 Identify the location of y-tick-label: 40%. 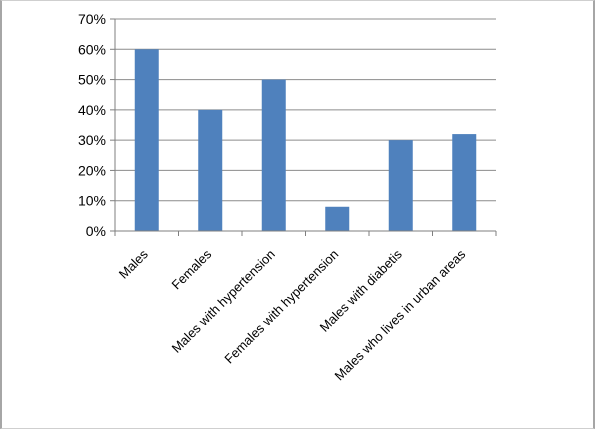
(92, 110).